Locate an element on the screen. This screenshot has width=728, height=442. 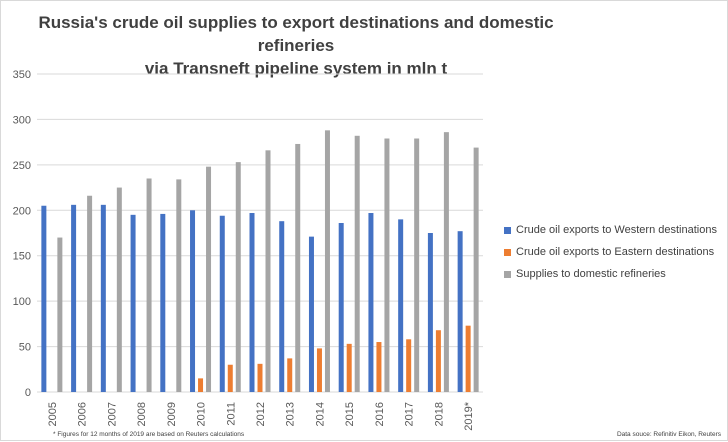
bar-western-2016 is located at coordinates (371, 302).